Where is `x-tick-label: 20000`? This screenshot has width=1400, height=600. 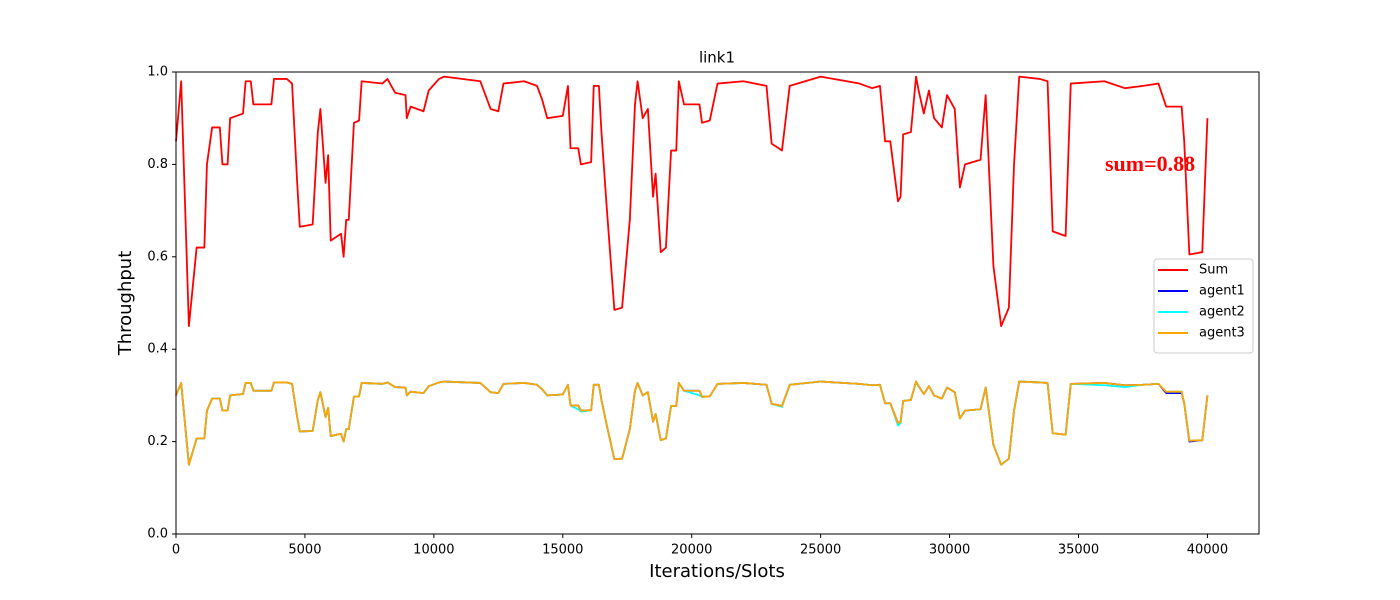
x-tick-label: 20000 is located at coordinates (691, 550).